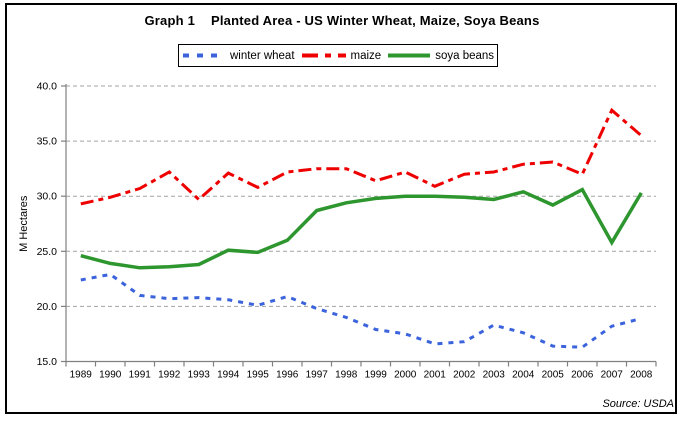  I want to click on x-axis-label: 1992, so click(169, 375).